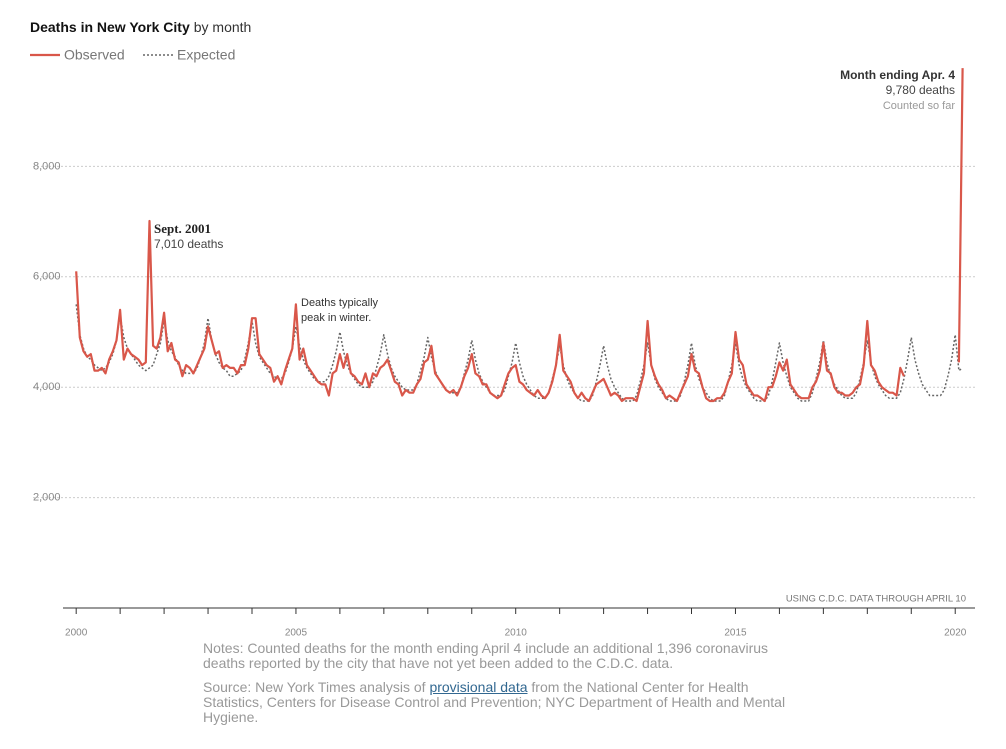 The image size is (1006, 749). What do you see at coordinates (296, 633) in the screenshot?
I see `x-tick-label: 2005` at bounding box center [296, 633].